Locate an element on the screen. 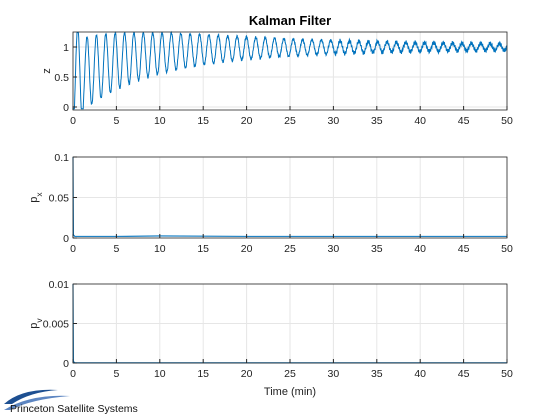 This screenshot has width=560, height=420. x-axis-label: Time (min) is located at coordinates (290, 392).